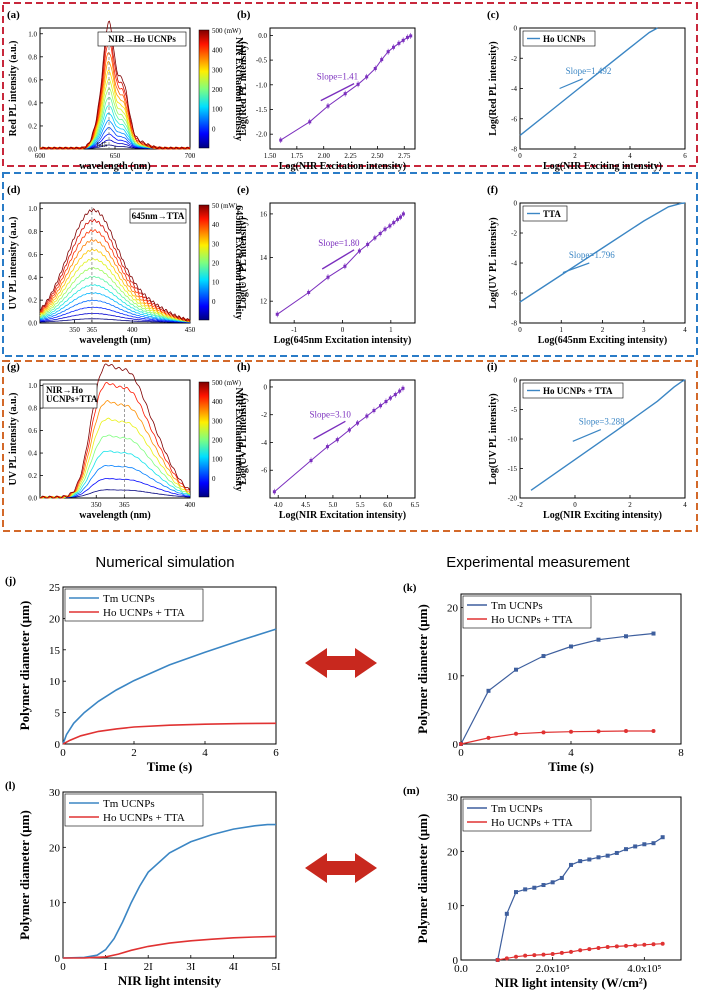 The height and width of the screenshot is (999, 702). Describe the element at coordinates (520, 505) in the screenshot. I see `x-tick-label: -2` at that location.